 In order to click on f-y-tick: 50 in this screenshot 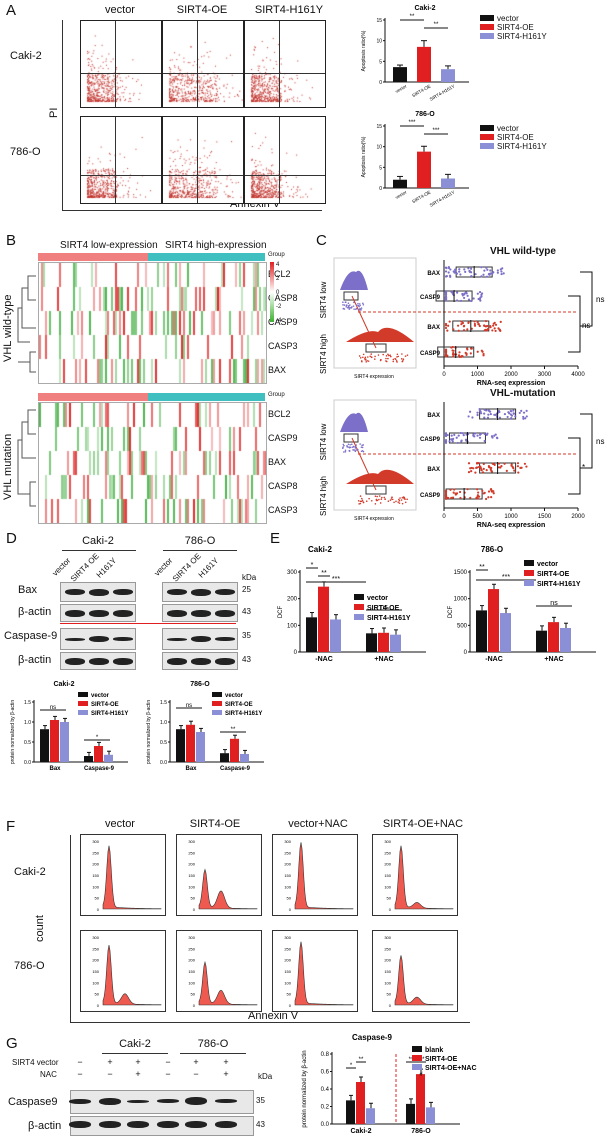, I will do `click(389, 898)`.